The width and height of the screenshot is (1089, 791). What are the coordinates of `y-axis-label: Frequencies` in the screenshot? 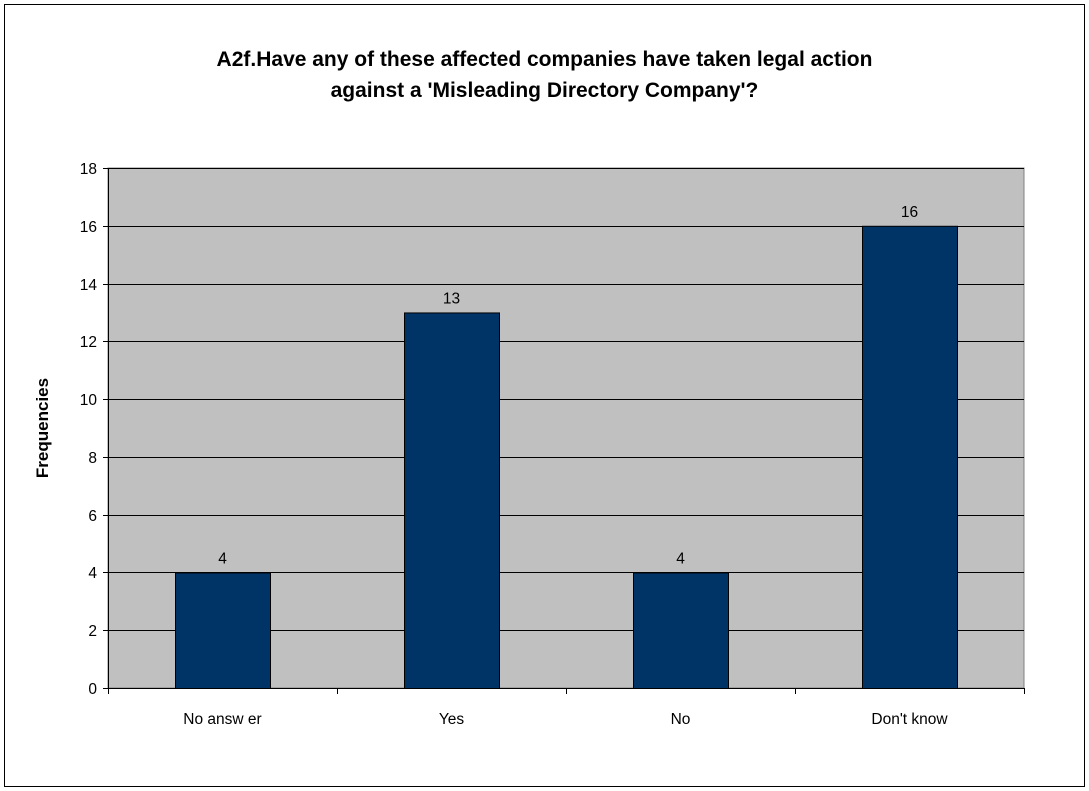 It's located at (42, 428).